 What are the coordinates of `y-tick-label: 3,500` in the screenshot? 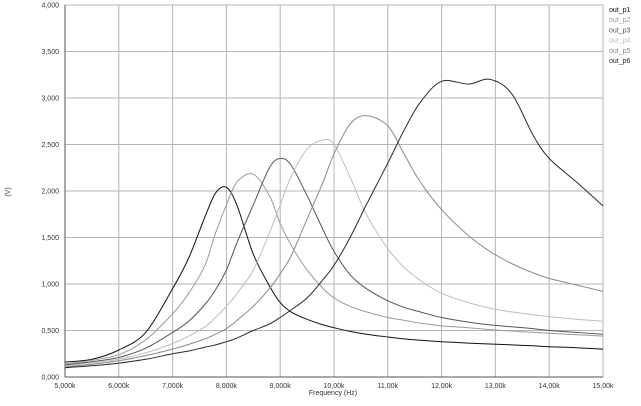 It's located at (50, 52).